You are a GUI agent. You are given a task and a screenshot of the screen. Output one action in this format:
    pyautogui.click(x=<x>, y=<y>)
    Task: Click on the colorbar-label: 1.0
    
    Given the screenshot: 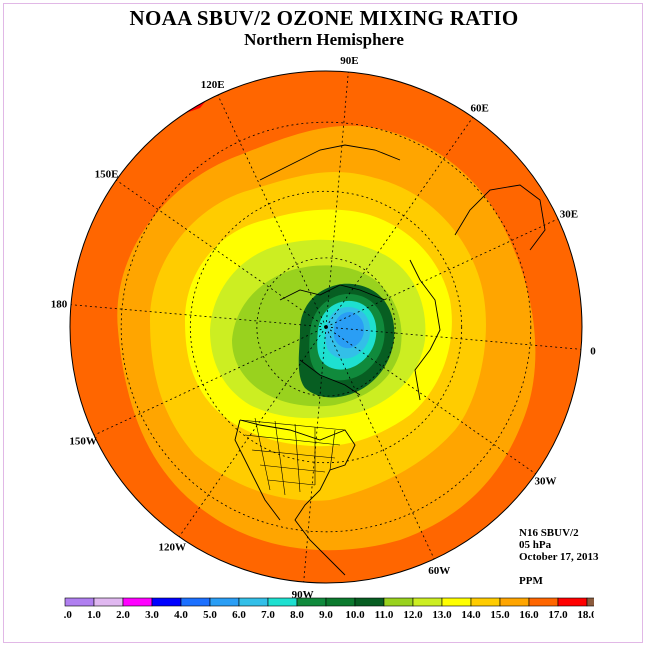 What is the action you would take?
    pyautogui.click(x=94, y=615)
    